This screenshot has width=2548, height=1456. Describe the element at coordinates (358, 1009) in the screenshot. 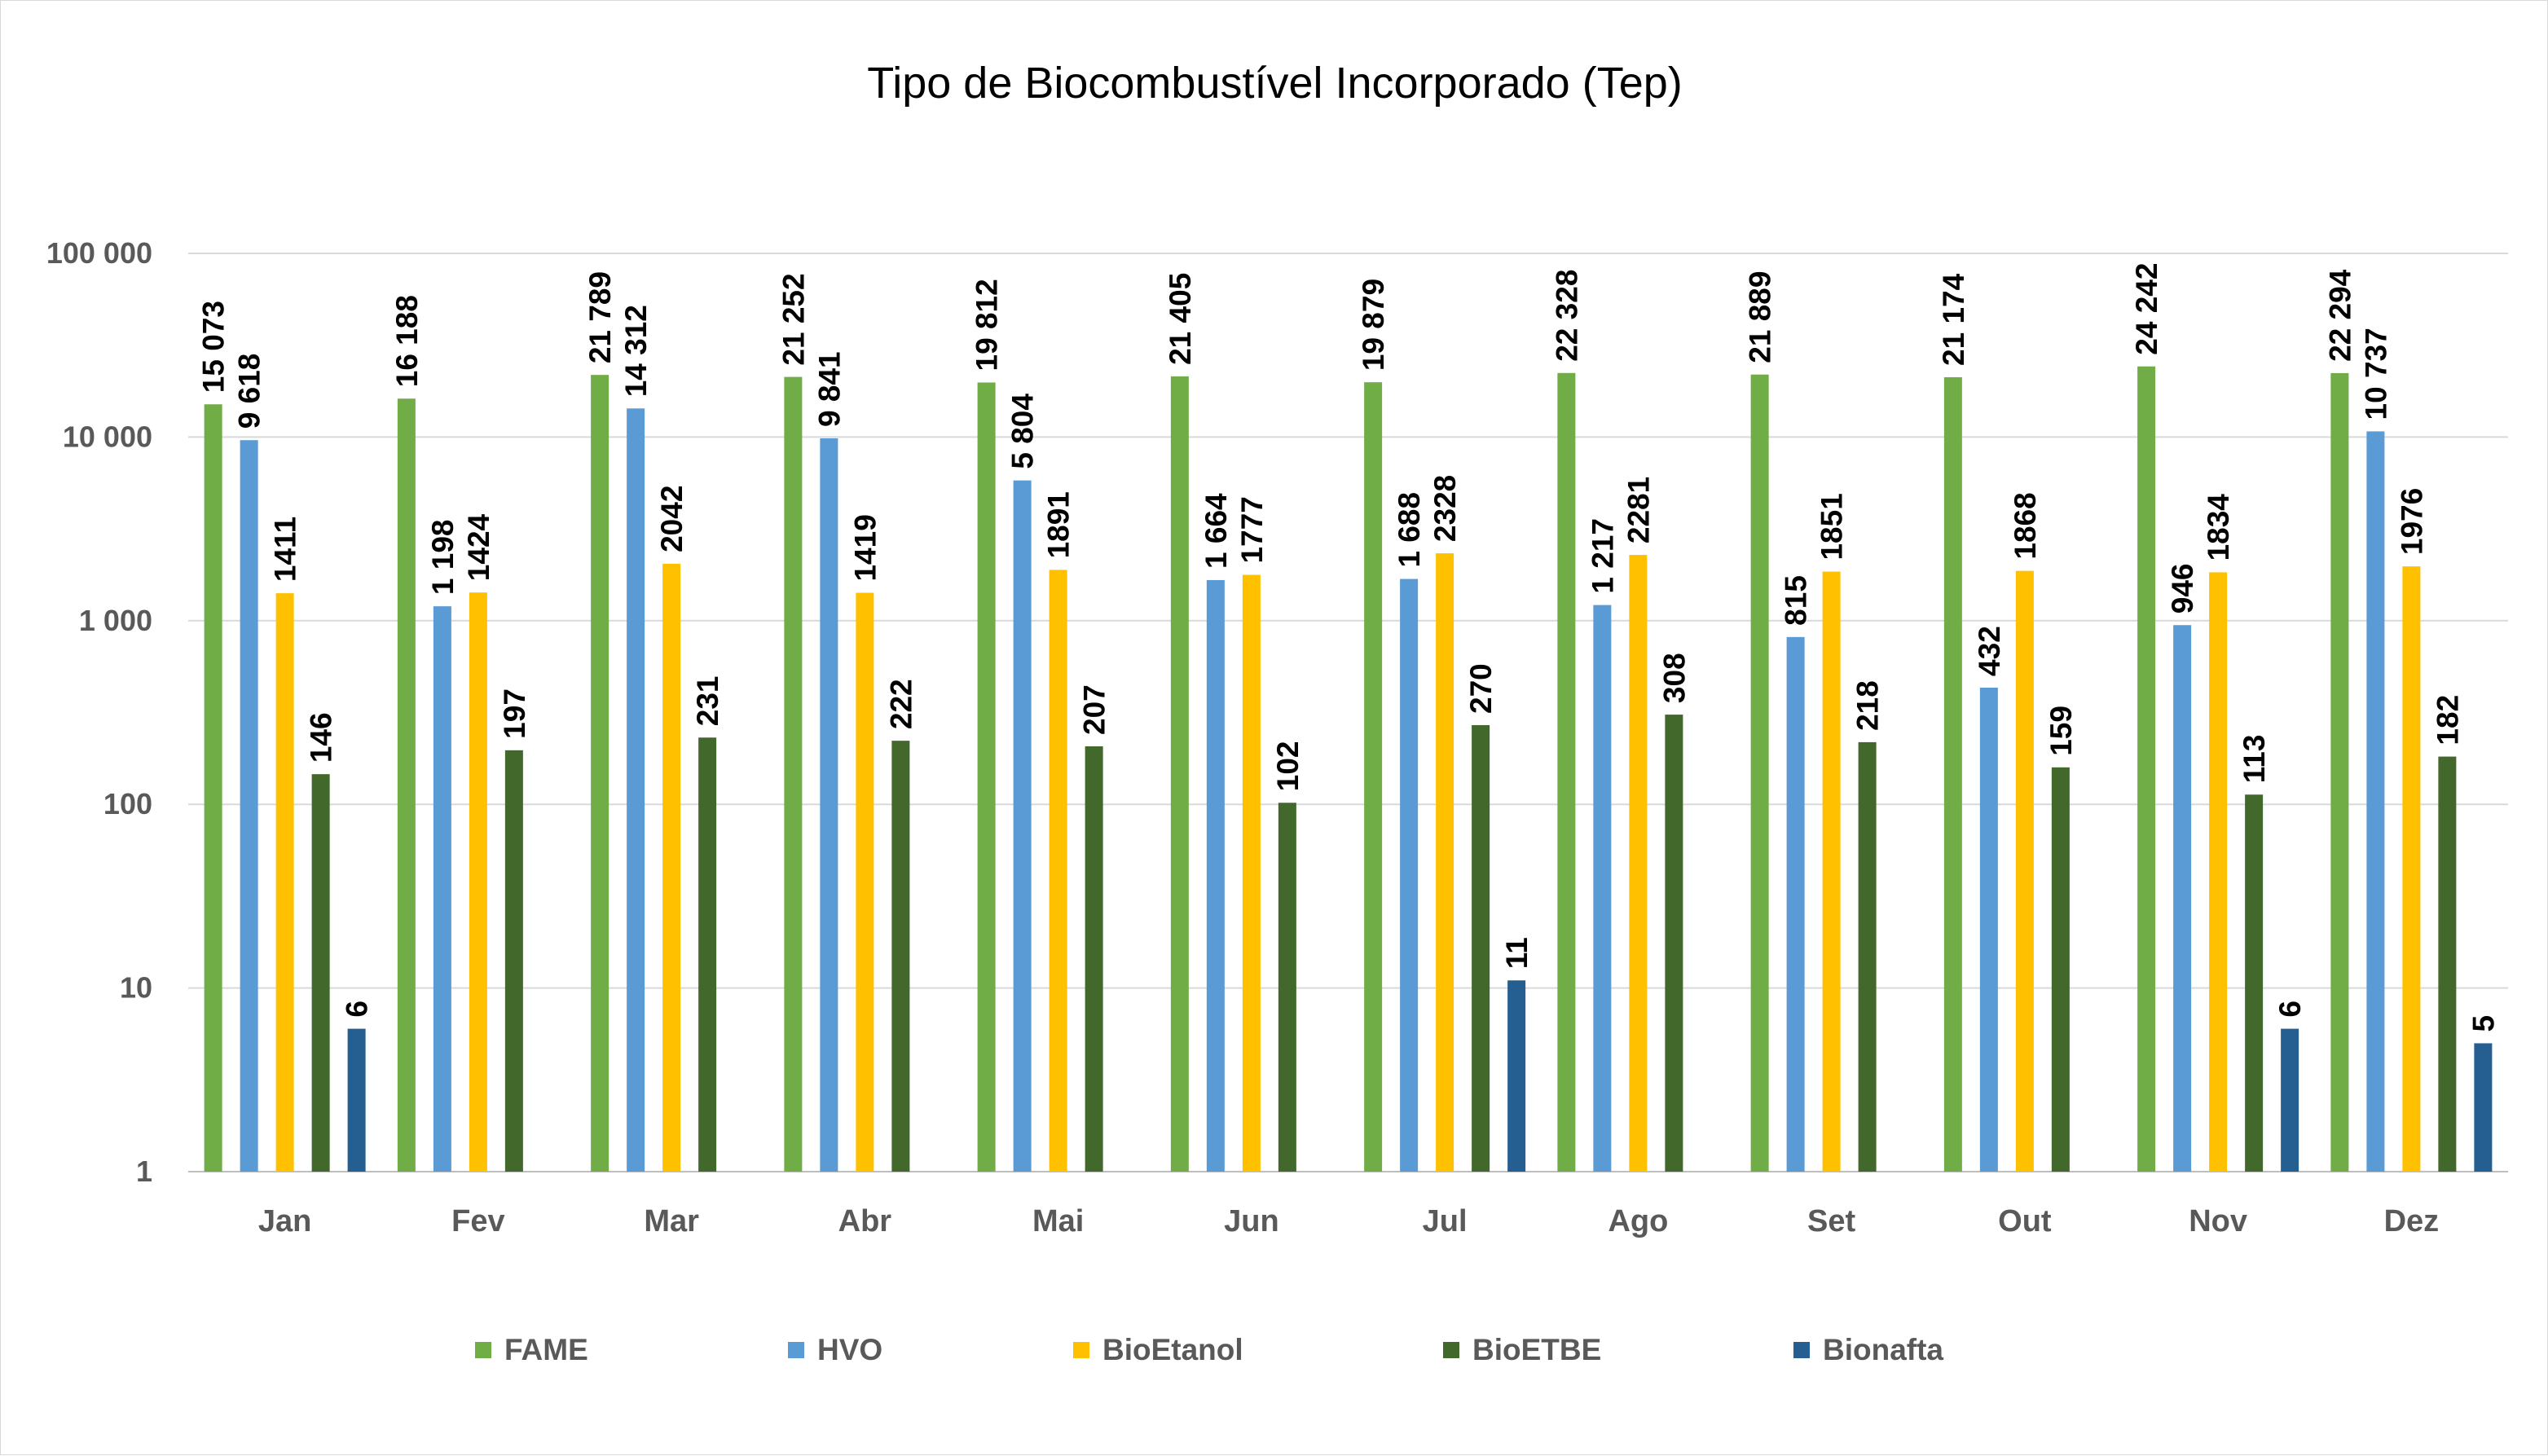

I see `data-label: 6` at that location.